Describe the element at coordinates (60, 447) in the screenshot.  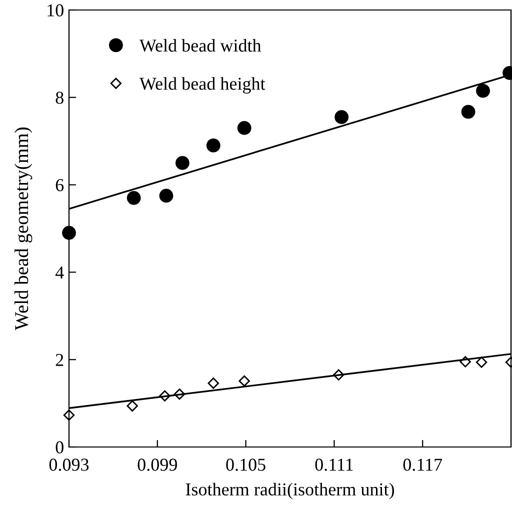
I see `y-tick-label: 0` at that location.